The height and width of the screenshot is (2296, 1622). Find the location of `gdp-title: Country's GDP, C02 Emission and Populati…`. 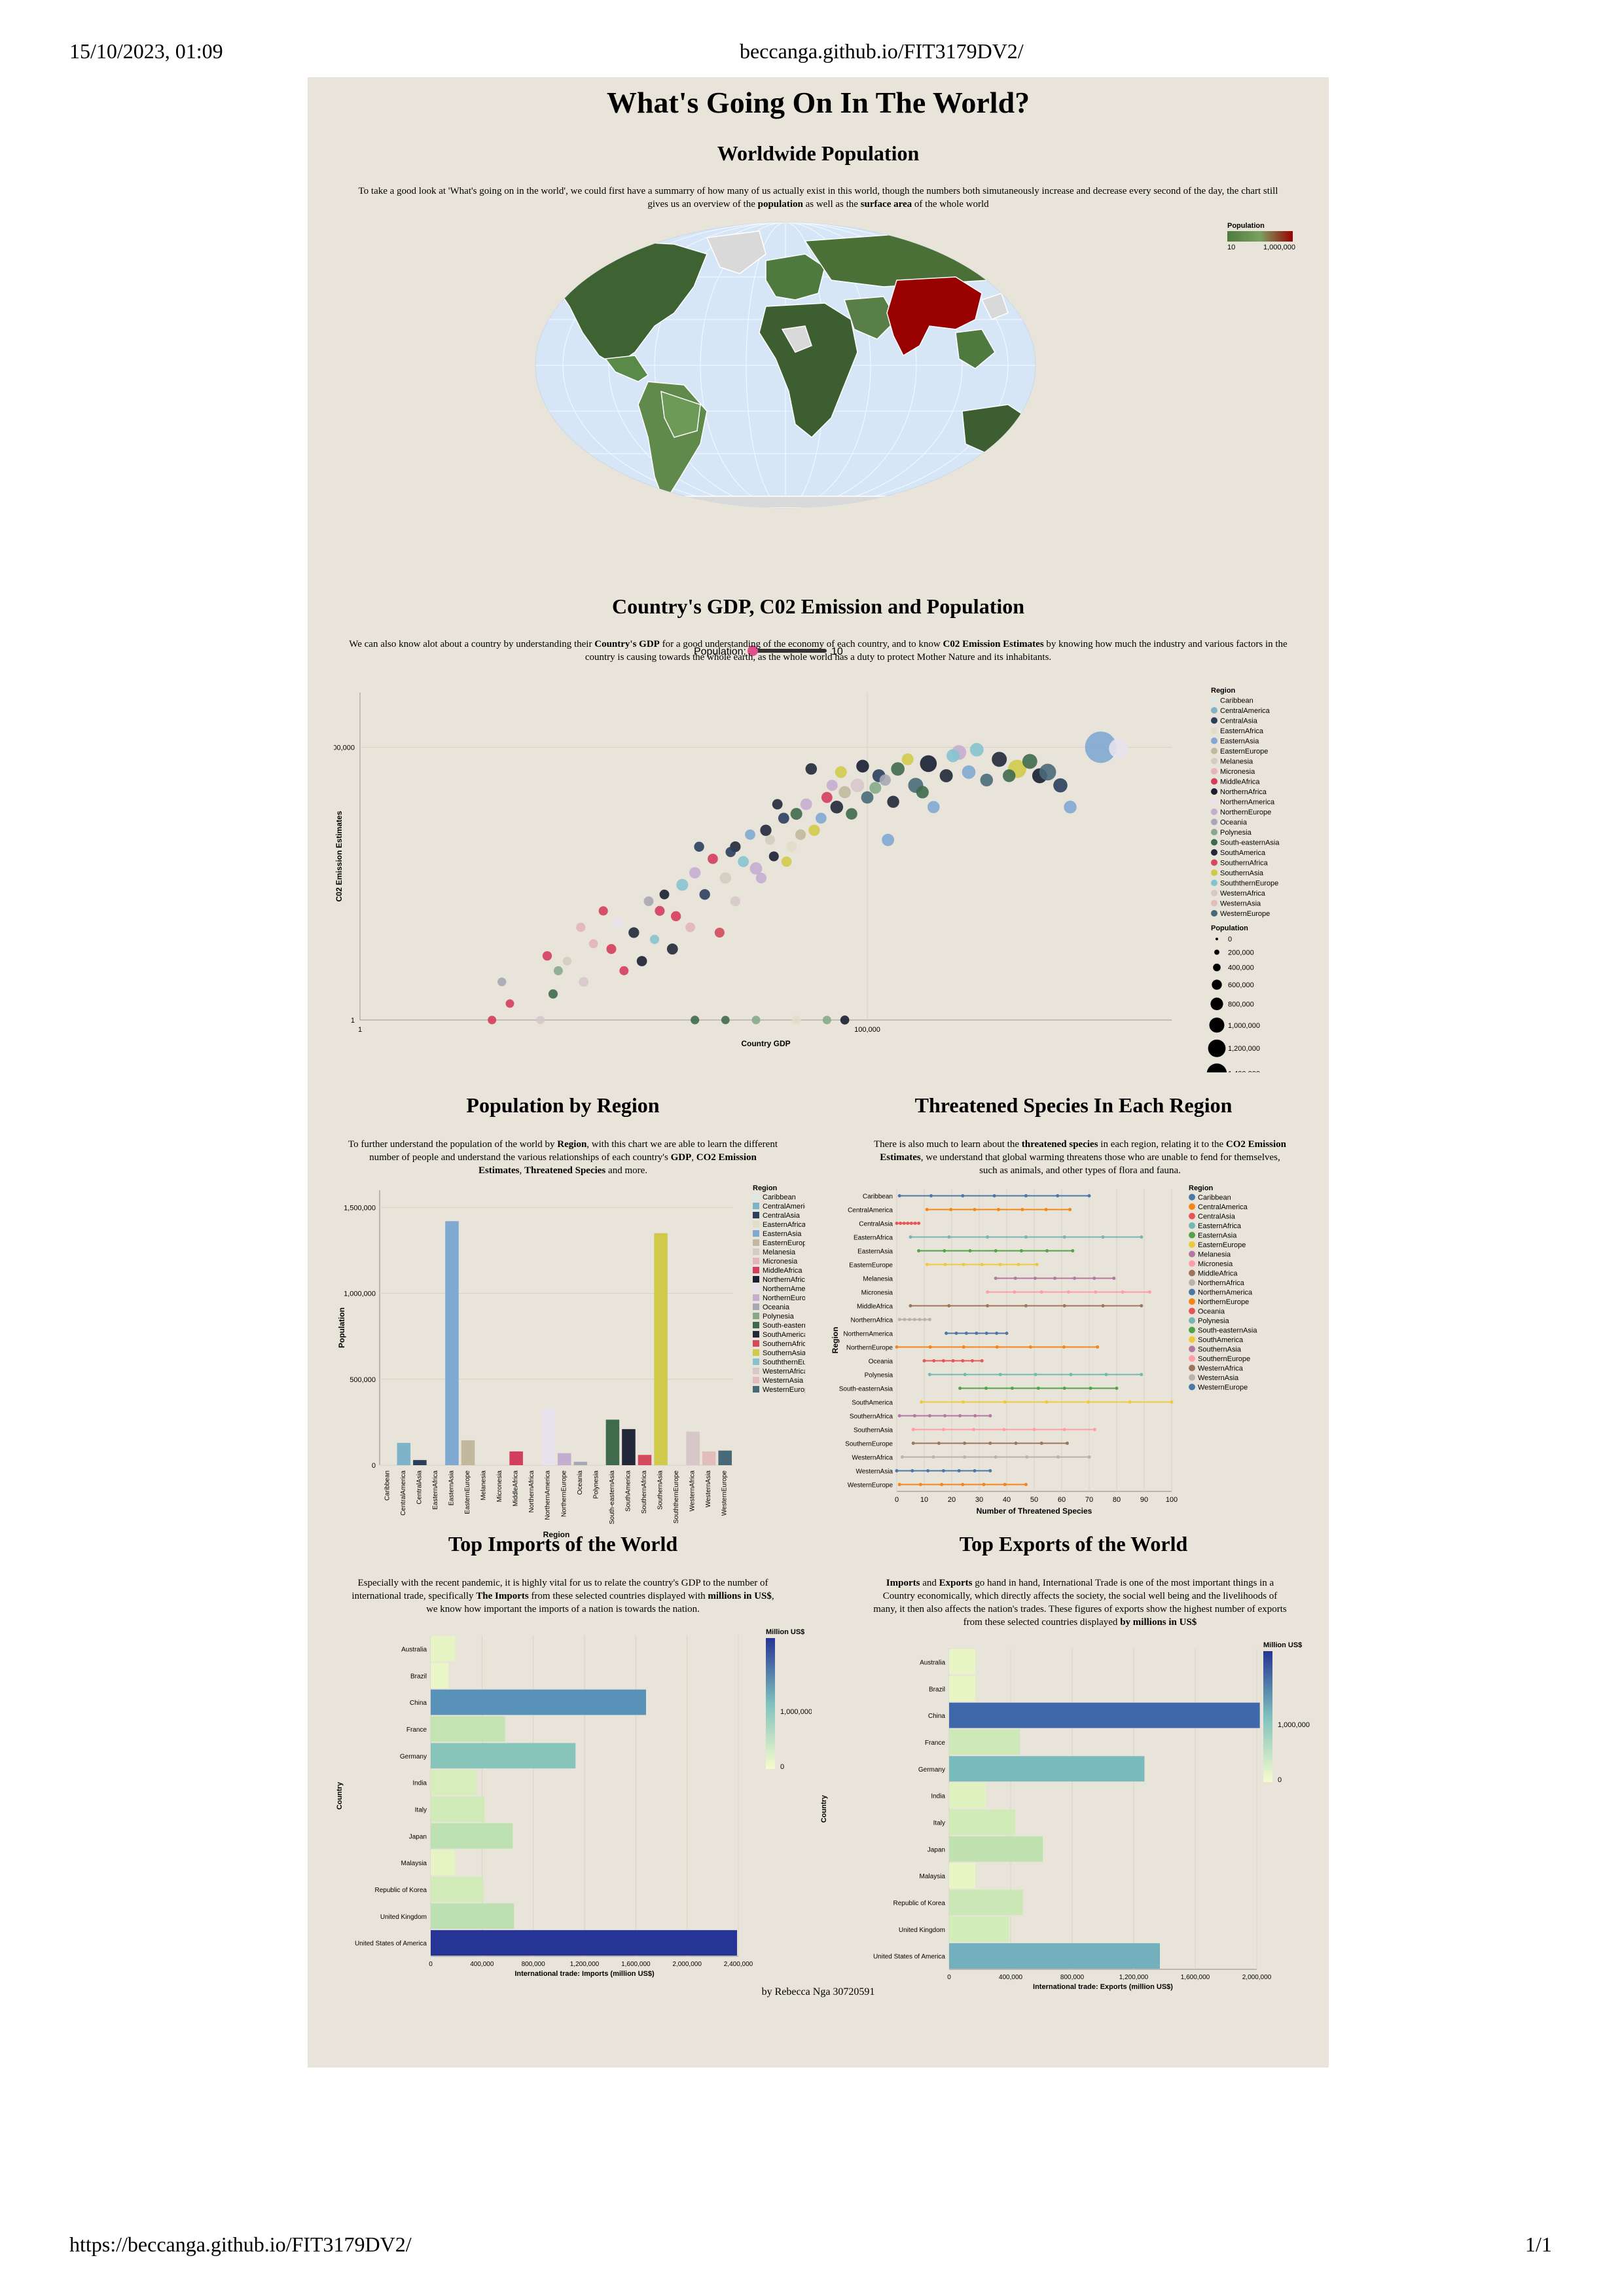

gdp-title: Country's GDP, C02 Emission and Populati… is located at coordinates (818, 606).